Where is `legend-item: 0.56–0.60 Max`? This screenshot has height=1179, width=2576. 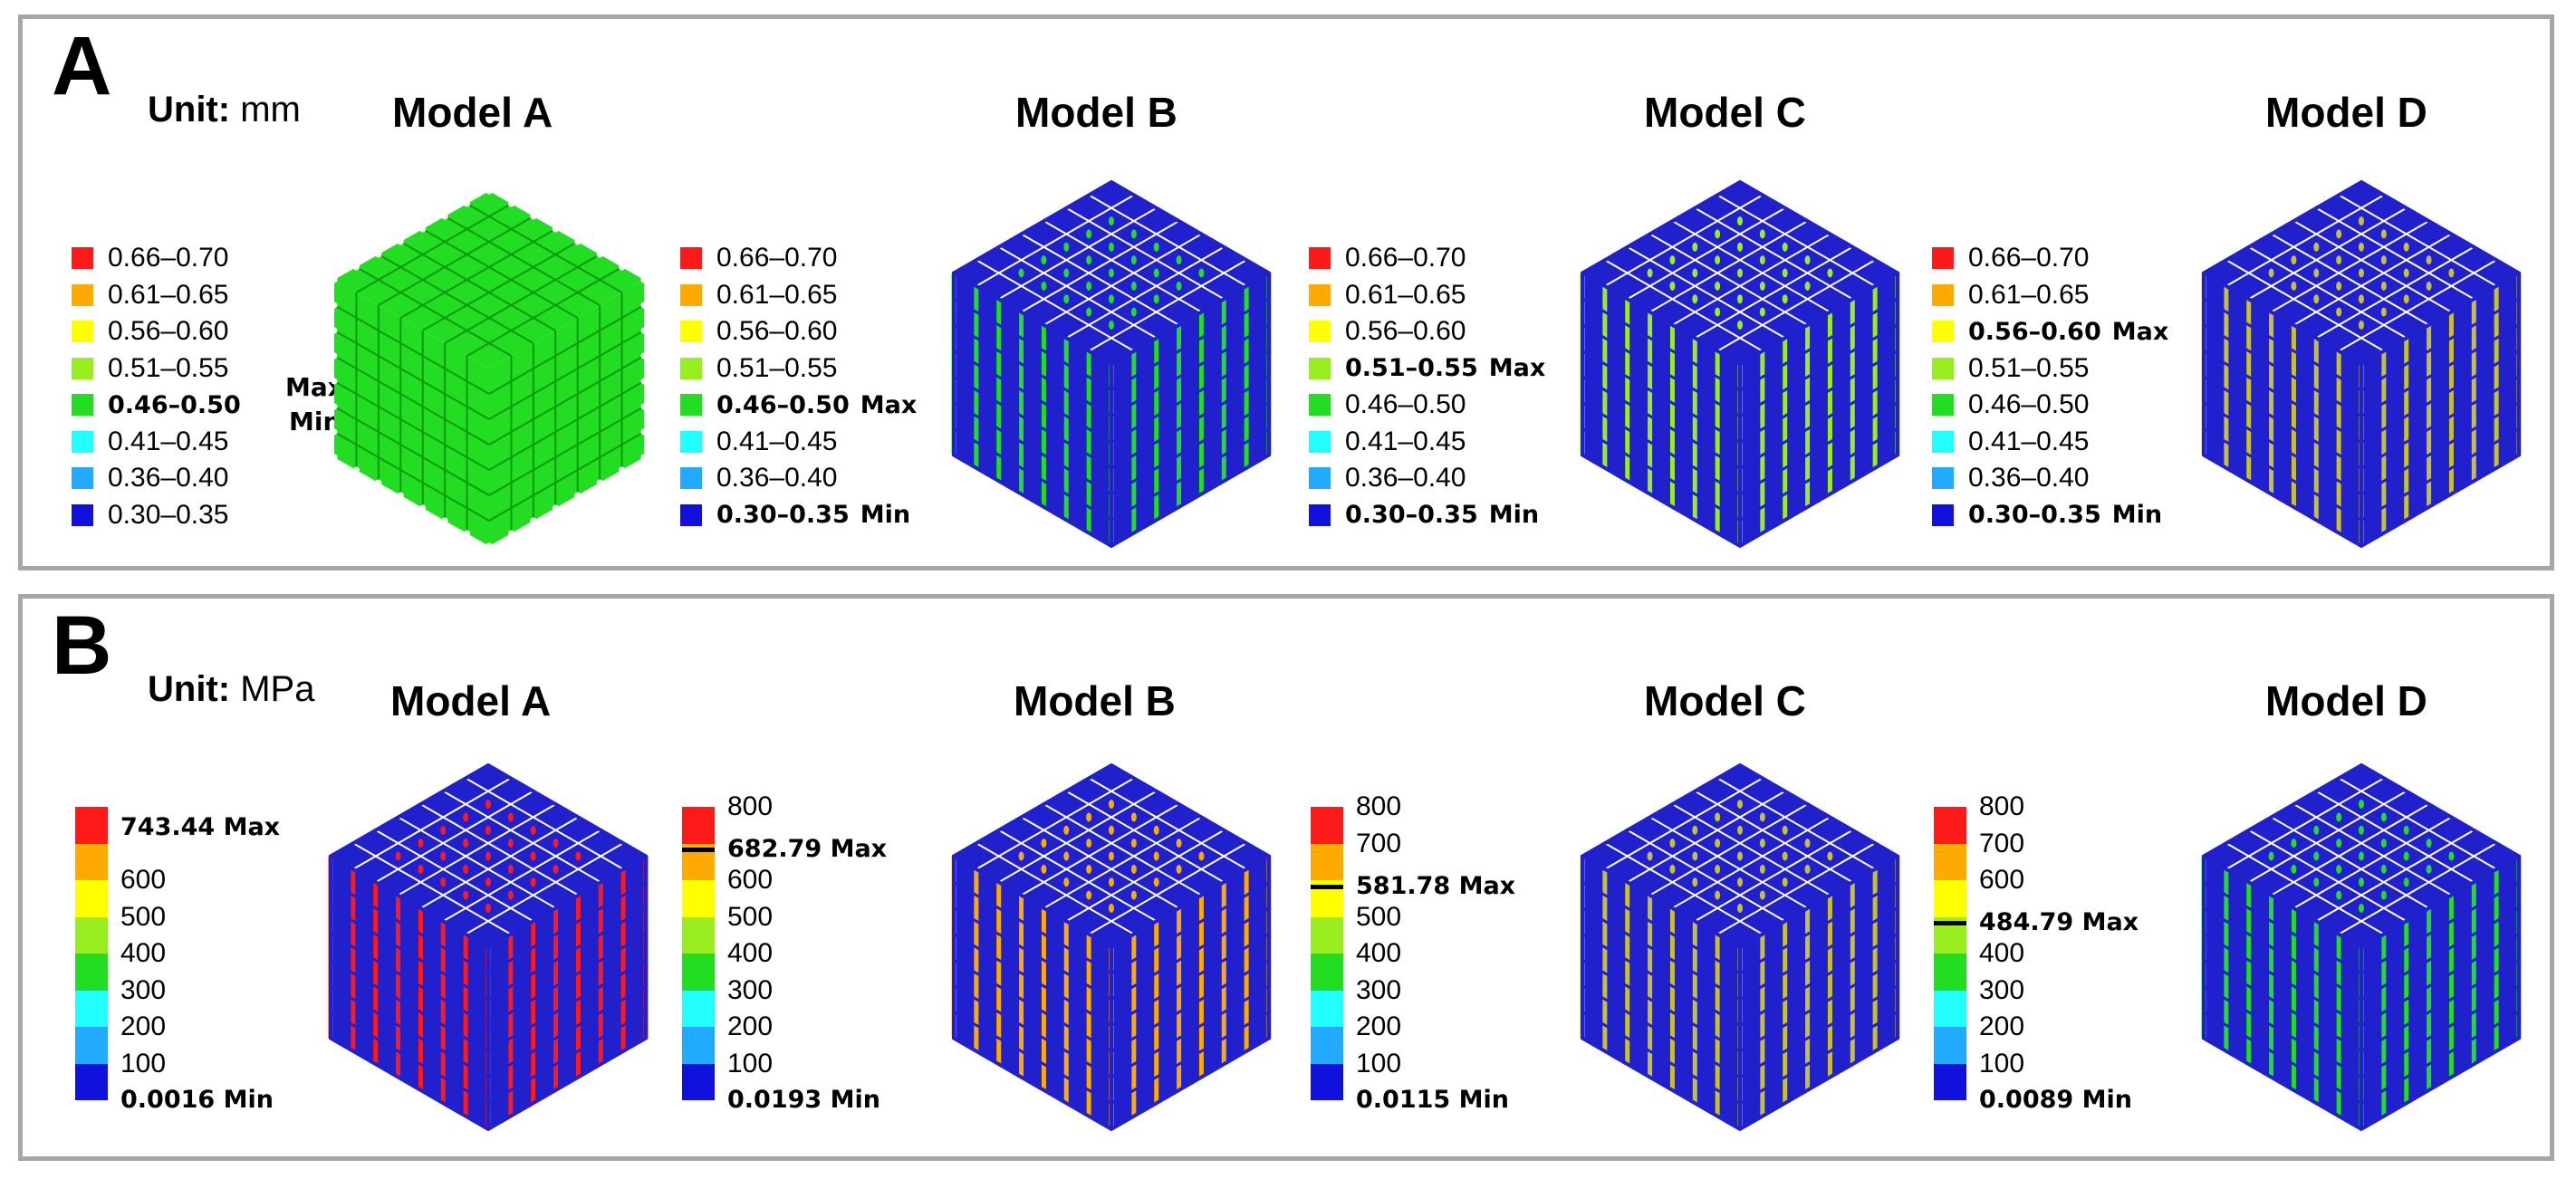
legend-item: 0.56–0.60 Max is located at coordinates (2050, 331).